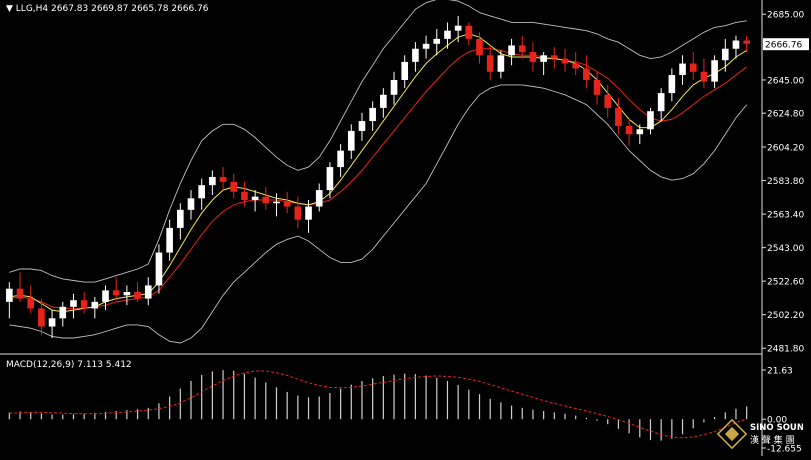 This screenshot has width=811, height=460. What do you see at coordinates (785, 283) in the screenshot?
I see `price-tick-label: 2522.60` at bounding box center [785, 283].